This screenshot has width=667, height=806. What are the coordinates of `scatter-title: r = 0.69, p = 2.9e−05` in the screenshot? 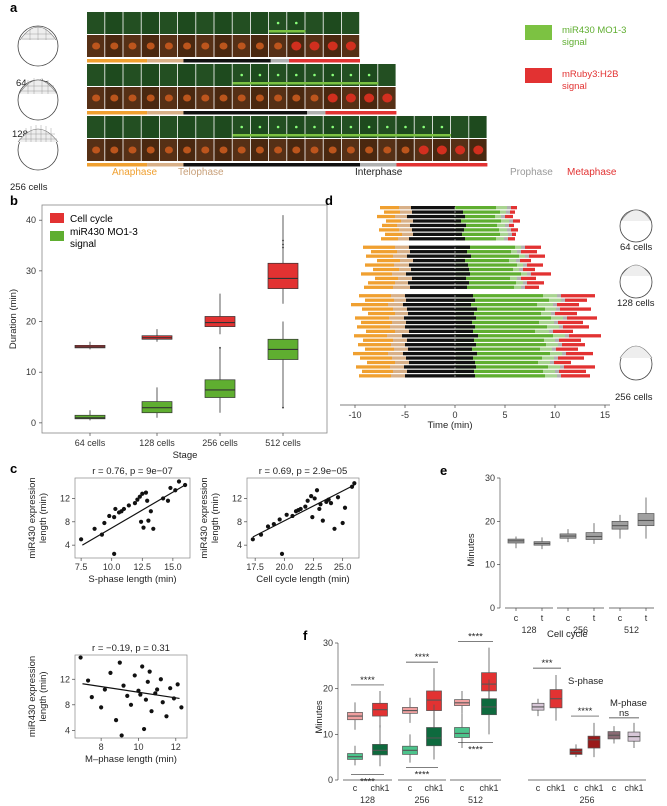 It's located at (303, 471).